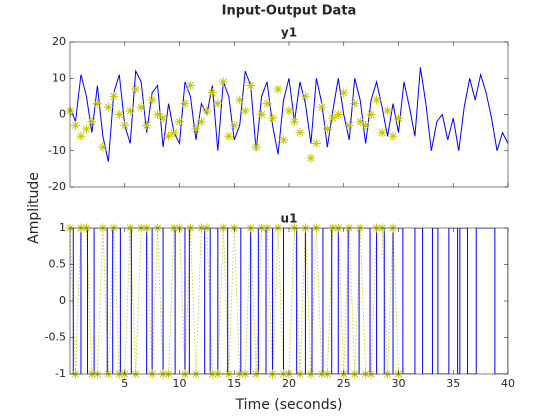 Image resolution: width=560 pixels, height=420 pixels. Describe the element at coordinates (55, 337) in the screenshot. I see `y-tick-label: -0.5` at that location.